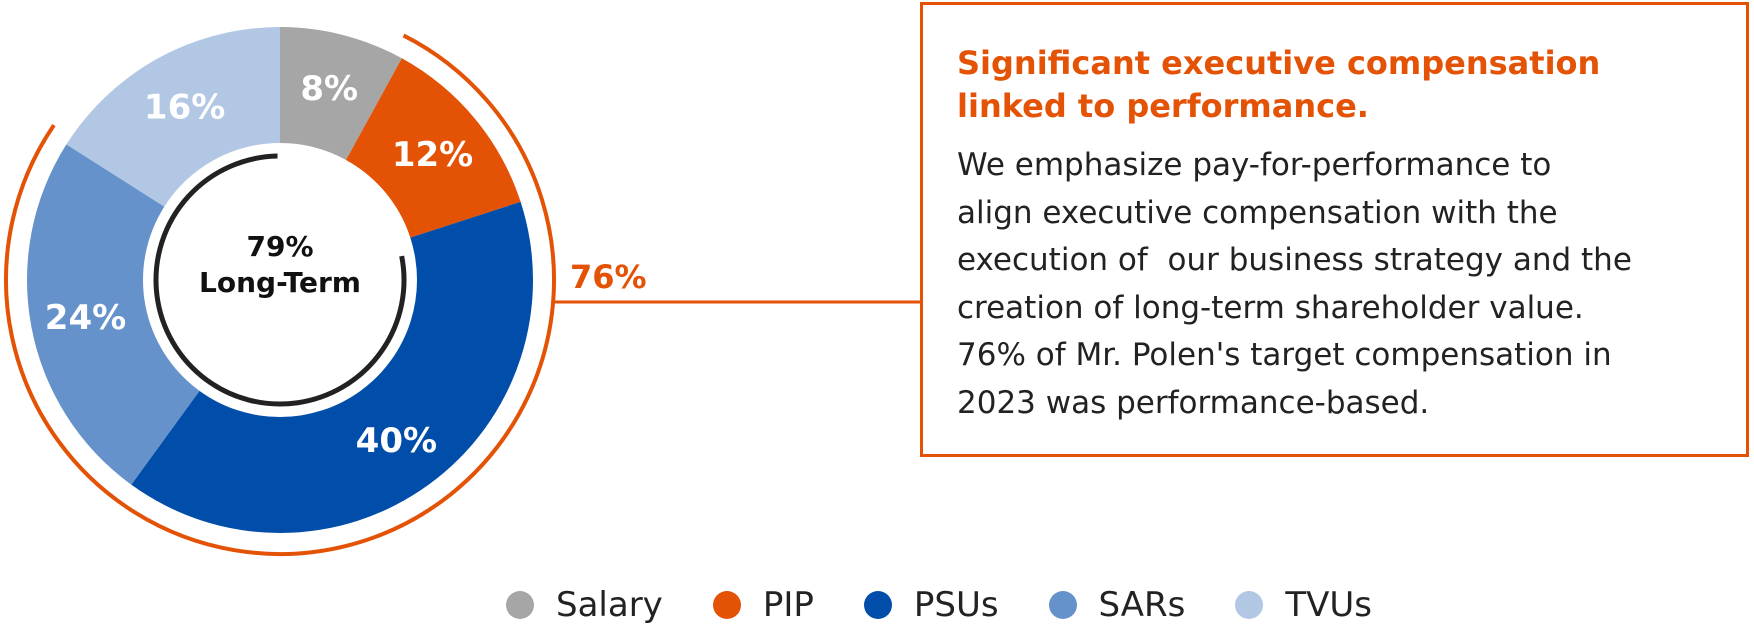  I want to click on callout-body-line: 2023 was performance-based., so click(1193, 402).